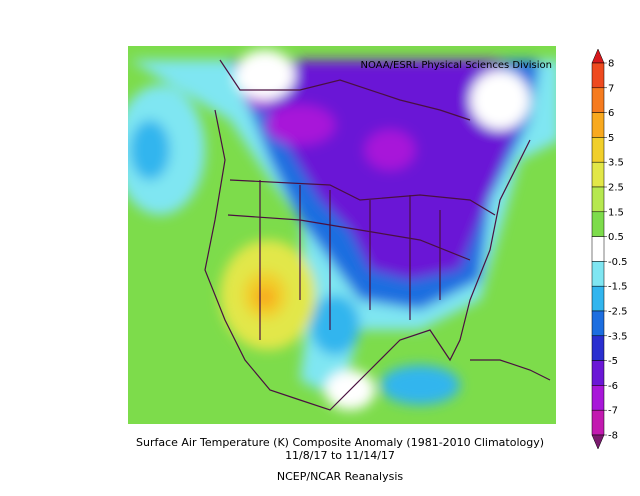  I want to click on colorbar-label: 5, so click(611, 138).